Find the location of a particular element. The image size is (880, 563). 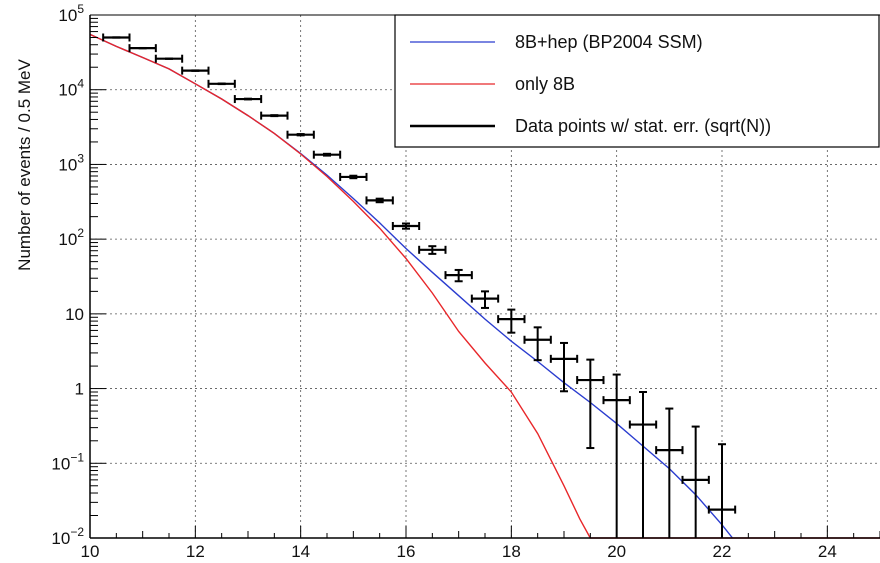

y-tick-label: 10 is located at coordinates (74, 314).